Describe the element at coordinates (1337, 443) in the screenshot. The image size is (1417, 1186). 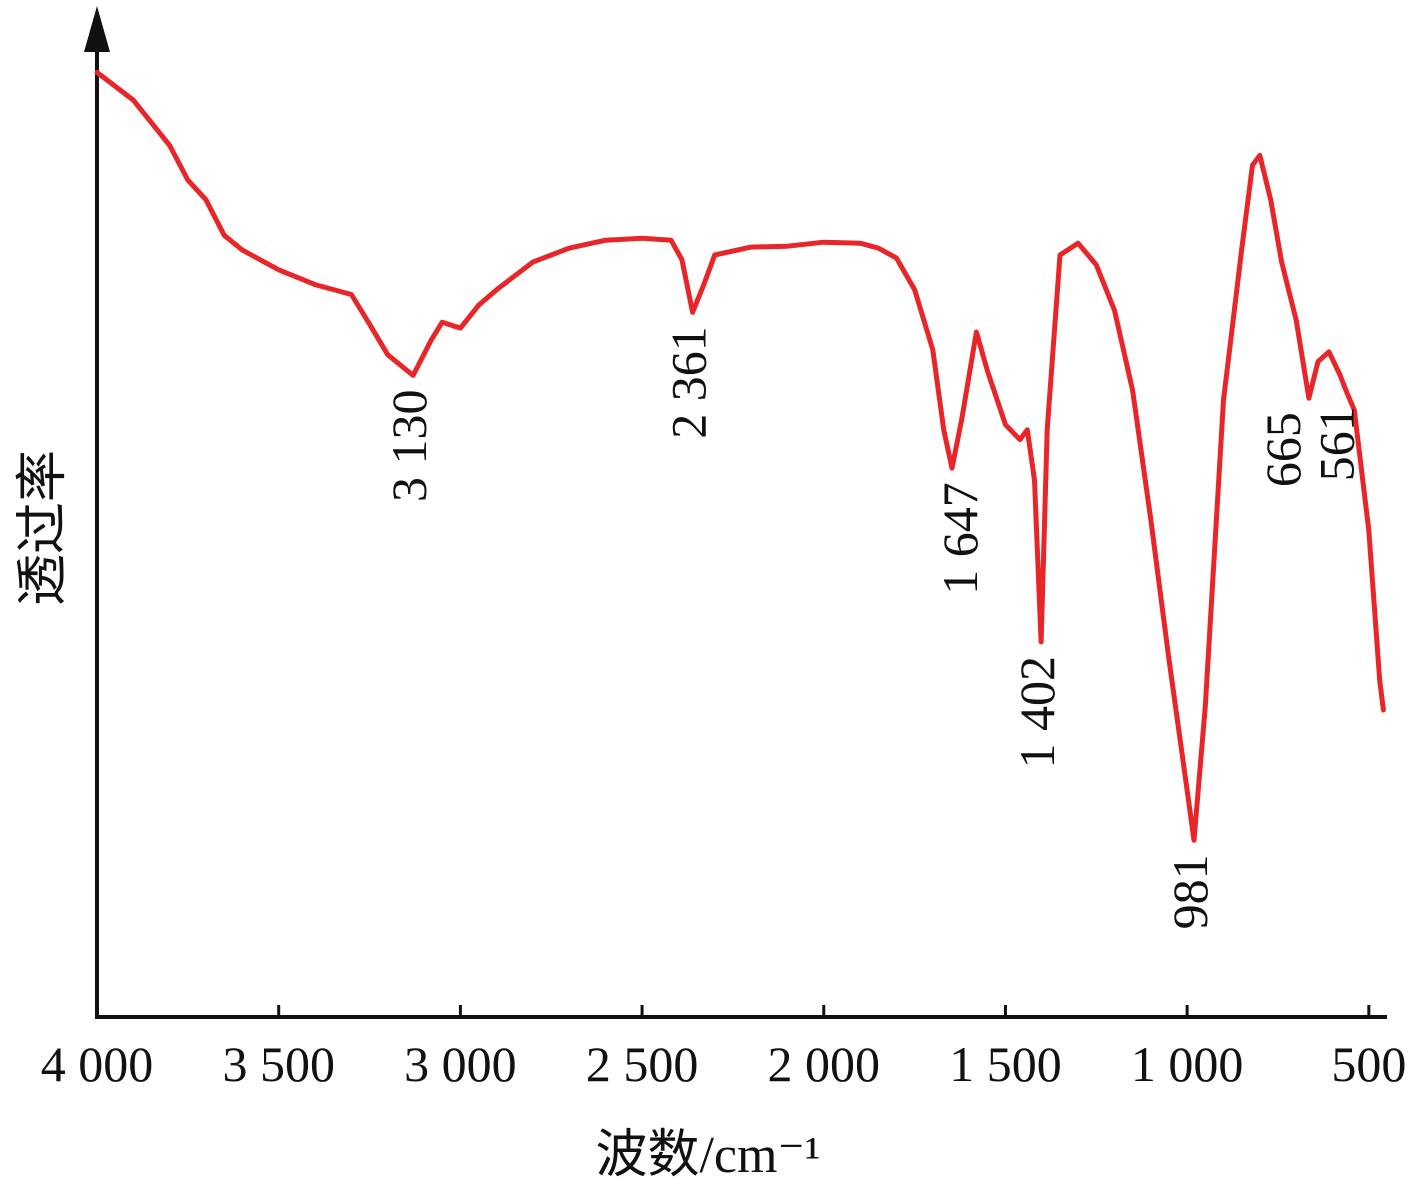
I see `peak-label: 561` at that location.